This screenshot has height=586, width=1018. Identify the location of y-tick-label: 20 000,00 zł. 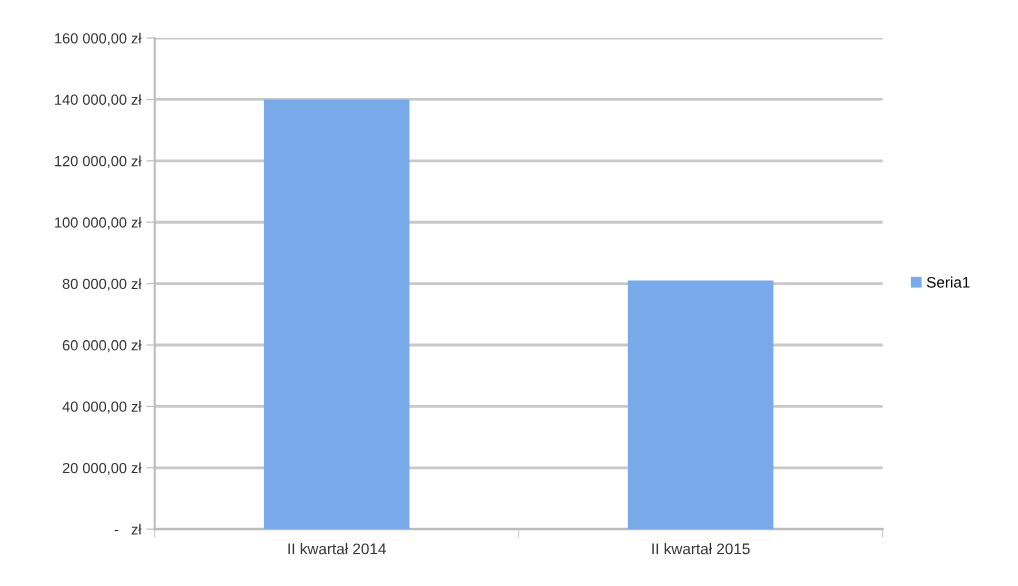
(102, 468).